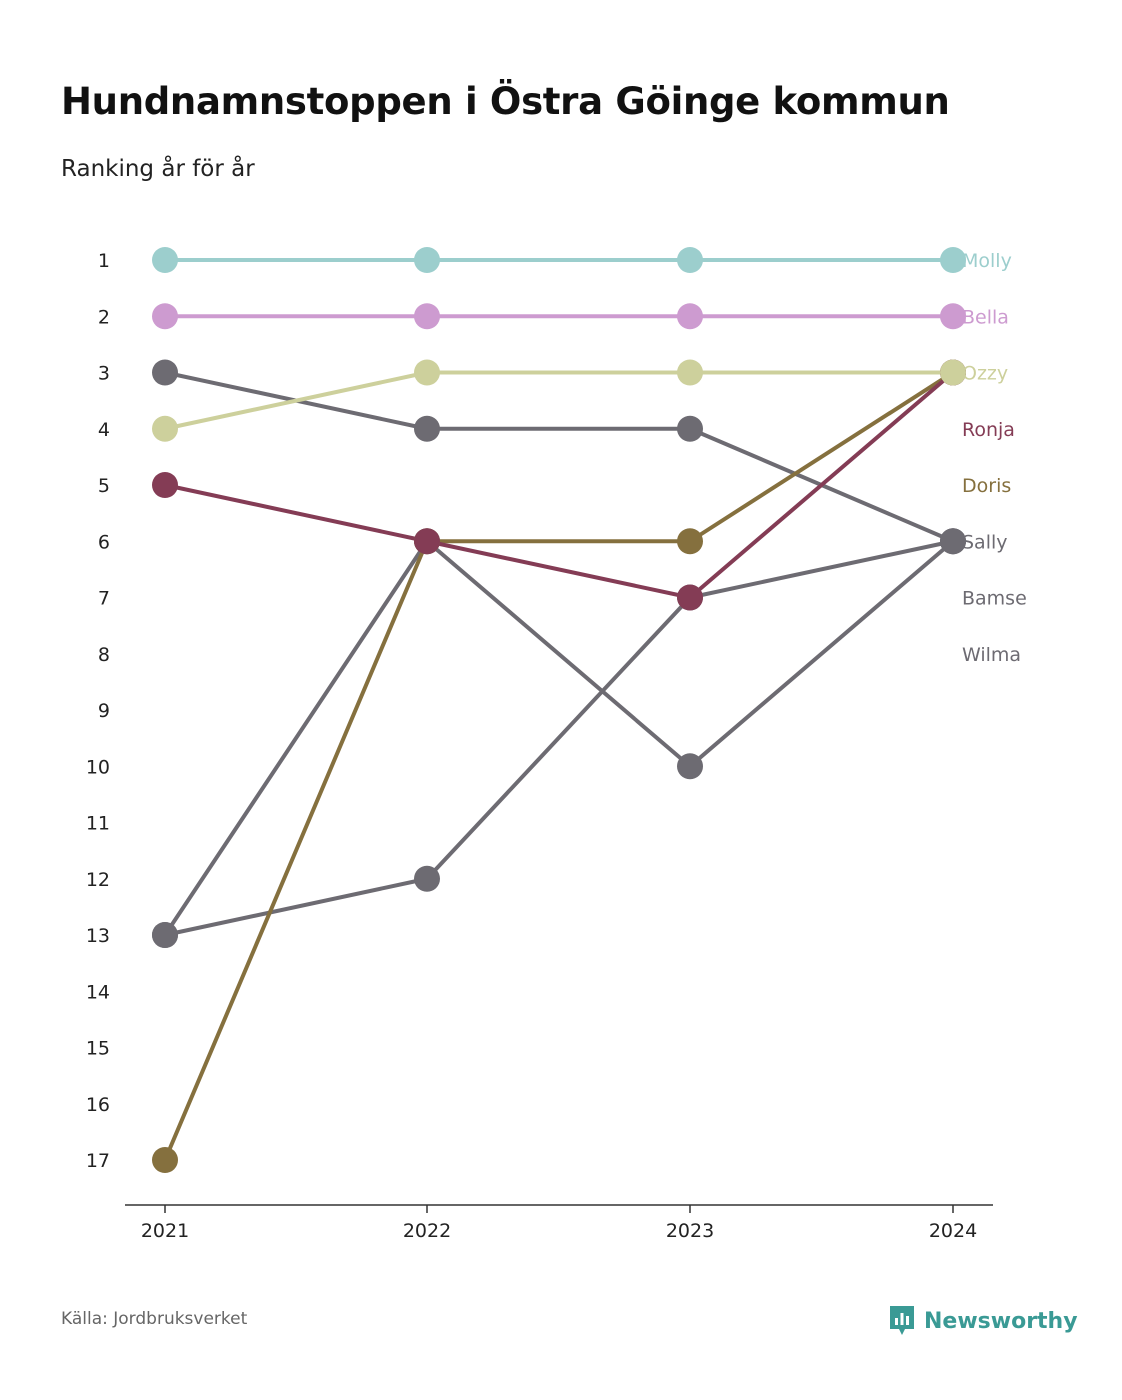 This screenshot has height=1400, width=1122. Describe the element at coordinates (104, 655) in the screenshot. I see `y-tick-label: 8` at that location.